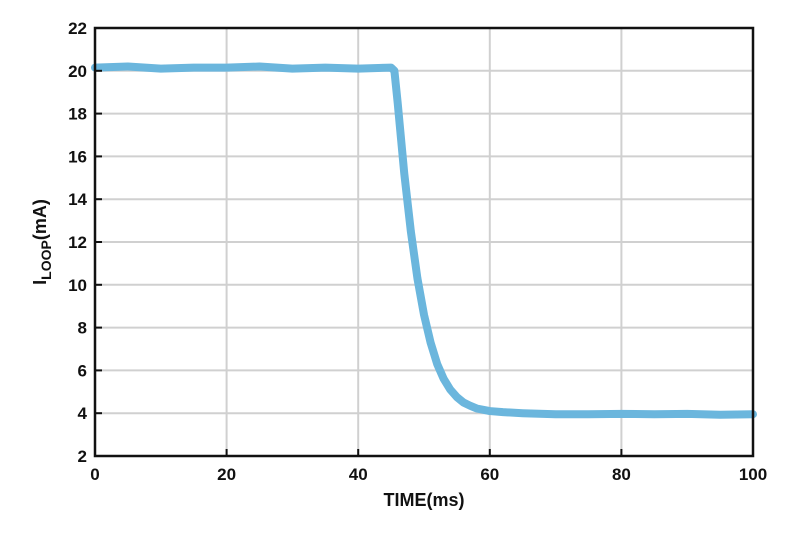 The width and height of the screenshot is (800, 539). What do you see at coordinates (77, 114) in the screenshot?
I see `y-tick-label: 18` at bounding box center [77, 114].